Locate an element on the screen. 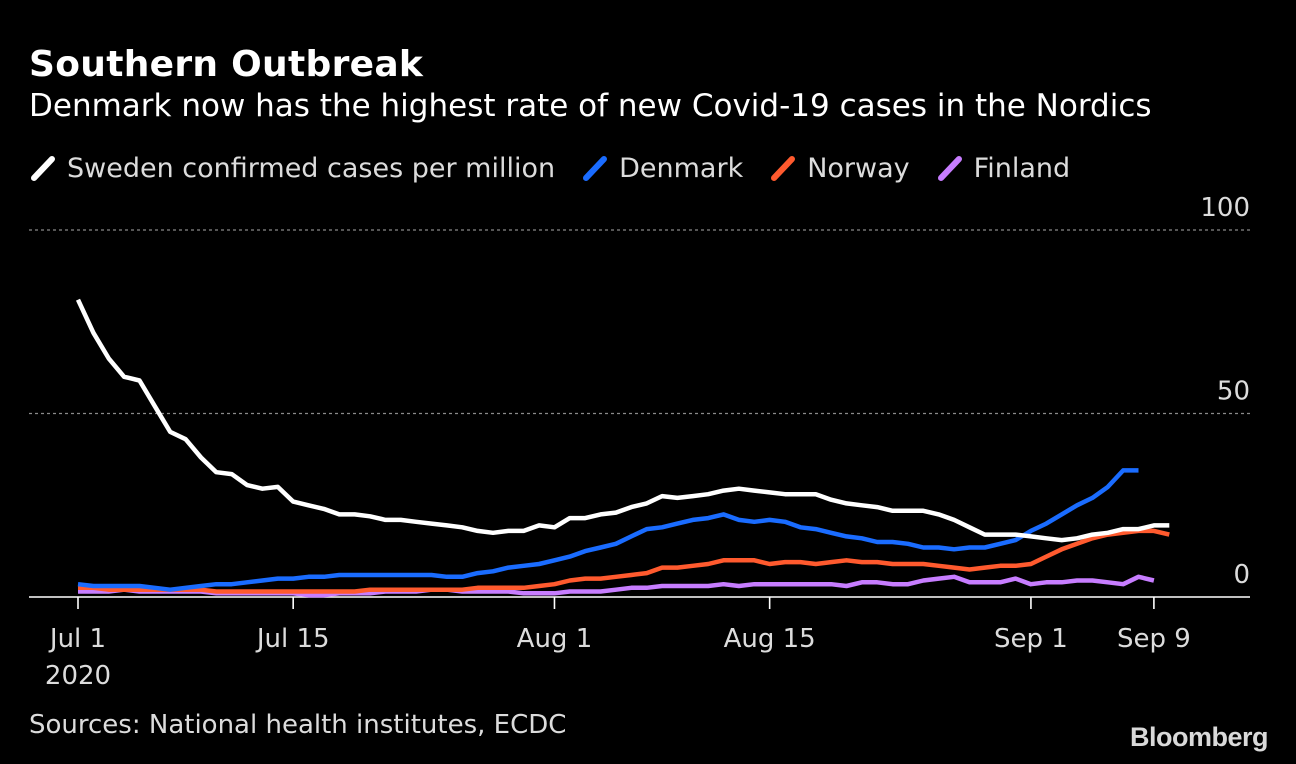  x-tick-label: Sep 1 is located at coordinates (1031, 639).